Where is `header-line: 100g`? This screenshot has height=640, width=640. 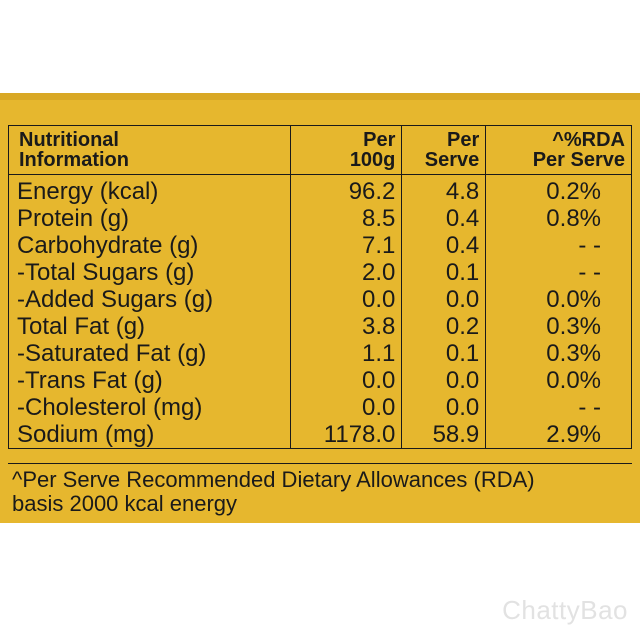 header-line: 100g is located at coordinates (372, 160).